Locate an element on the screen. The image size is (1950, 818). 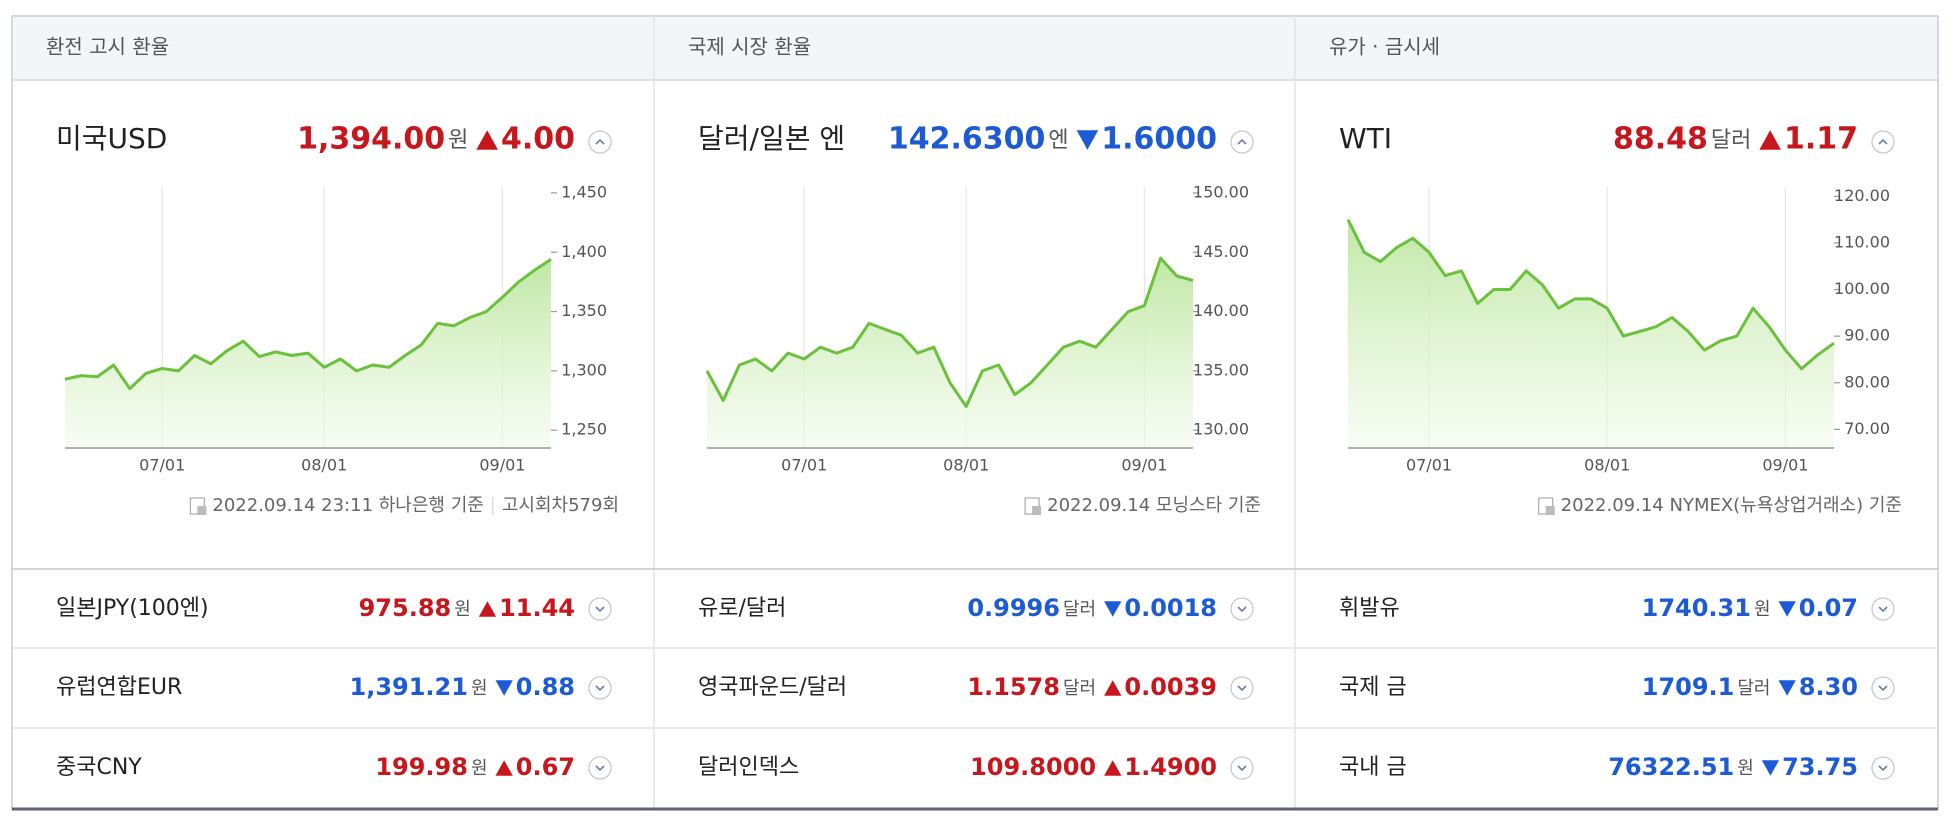
price: 88.48 is located at coordinates (1660, 139).